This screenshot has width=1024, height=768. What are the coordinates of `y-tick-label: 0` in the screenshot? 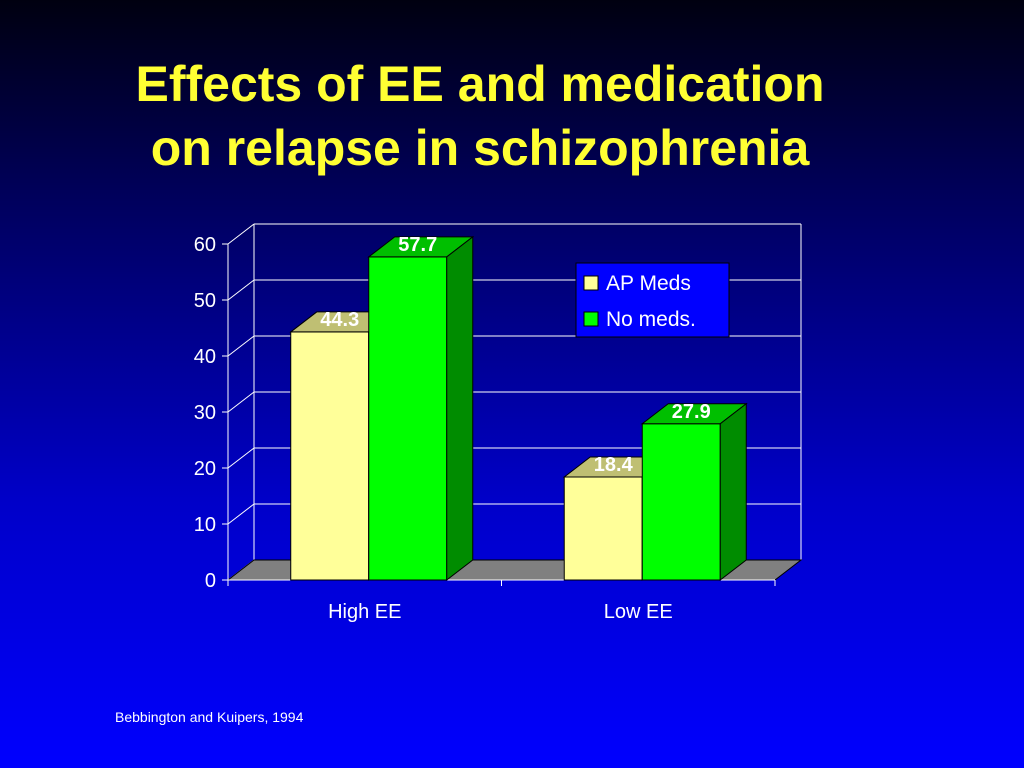 It's located at (210, 581).